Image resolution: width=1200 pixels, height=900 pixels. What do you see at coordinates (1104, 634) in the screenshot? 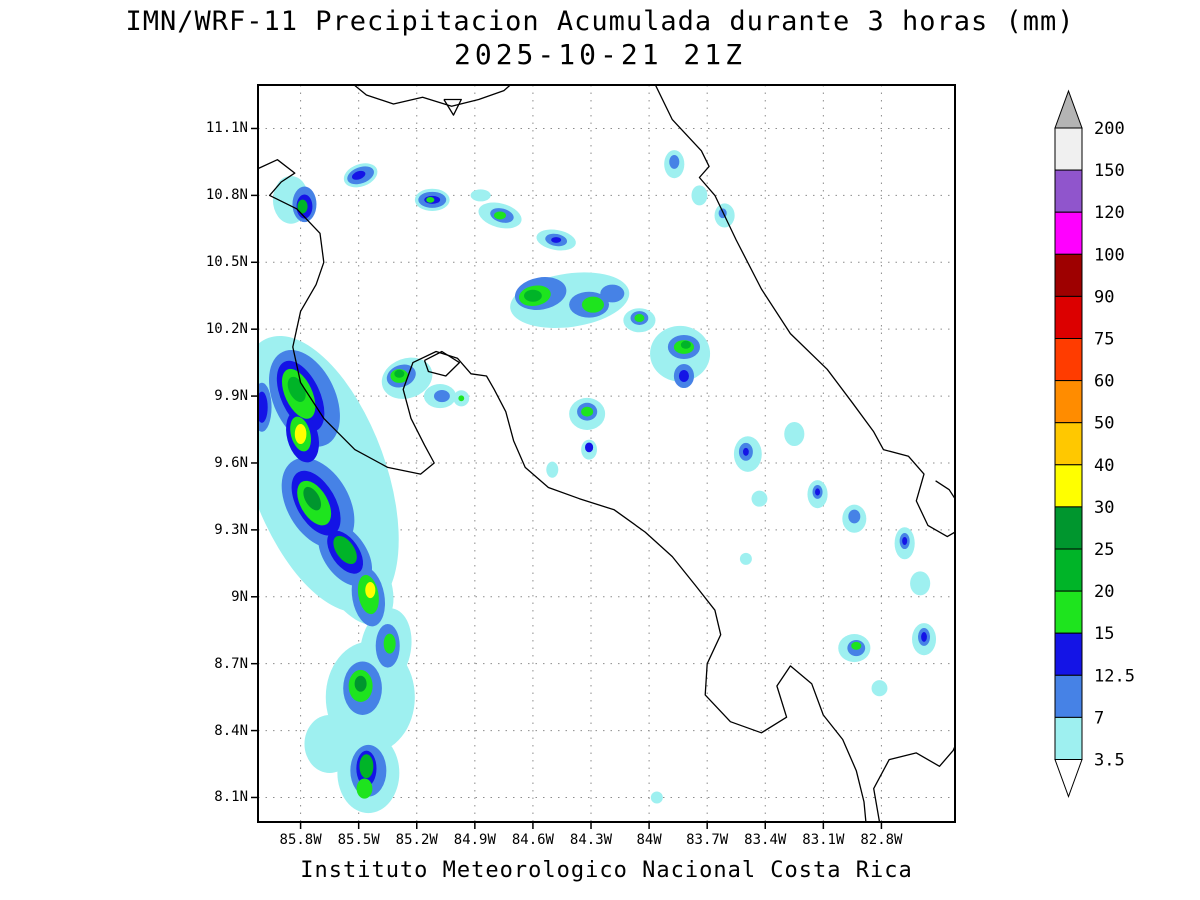
I see `colorbar-tick-label: 15` at bounding box center [1104, 634].